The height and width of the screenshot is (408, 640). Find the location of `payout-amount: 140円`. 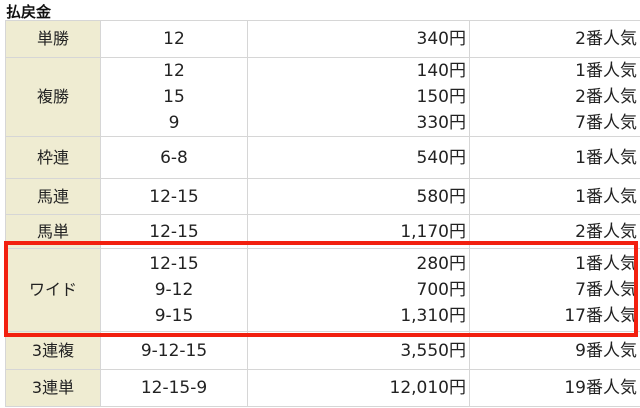

payout-amount: 140円 is located at coordinates (441, 71).